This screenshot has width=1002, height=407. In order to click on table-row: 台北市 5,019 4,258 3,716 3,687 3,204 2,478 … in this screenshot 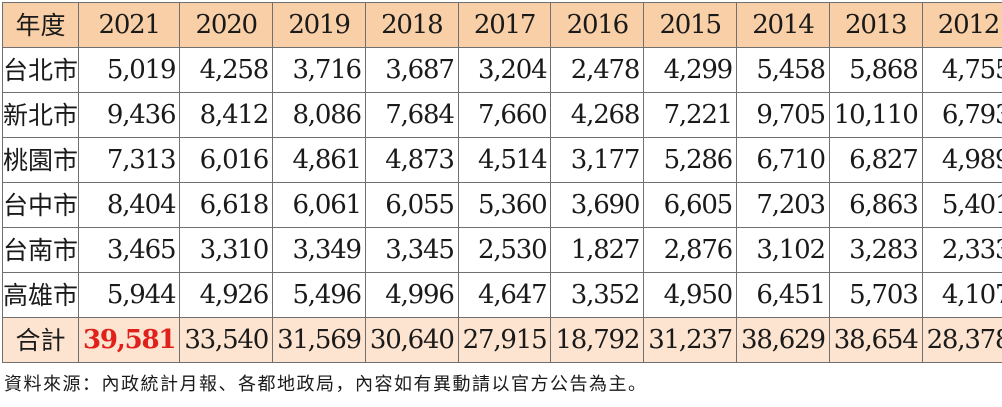, I will do `click(501, 70)`.